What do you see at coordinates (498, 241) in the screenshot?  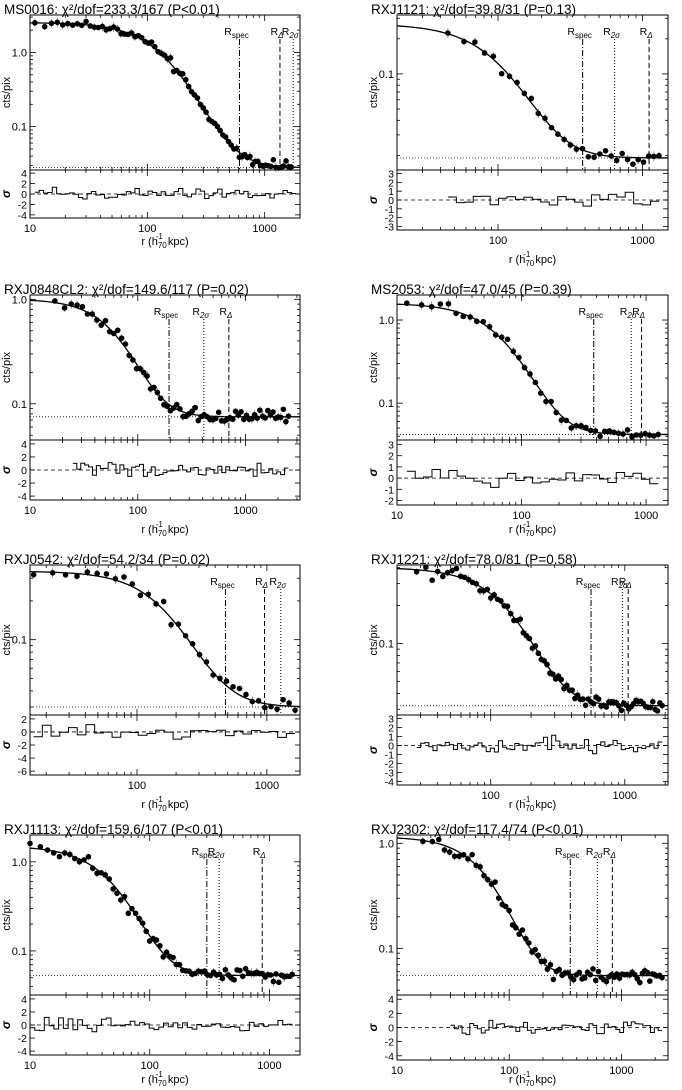 I see `x-tick-label: 100` at bounding box center [498, 241].